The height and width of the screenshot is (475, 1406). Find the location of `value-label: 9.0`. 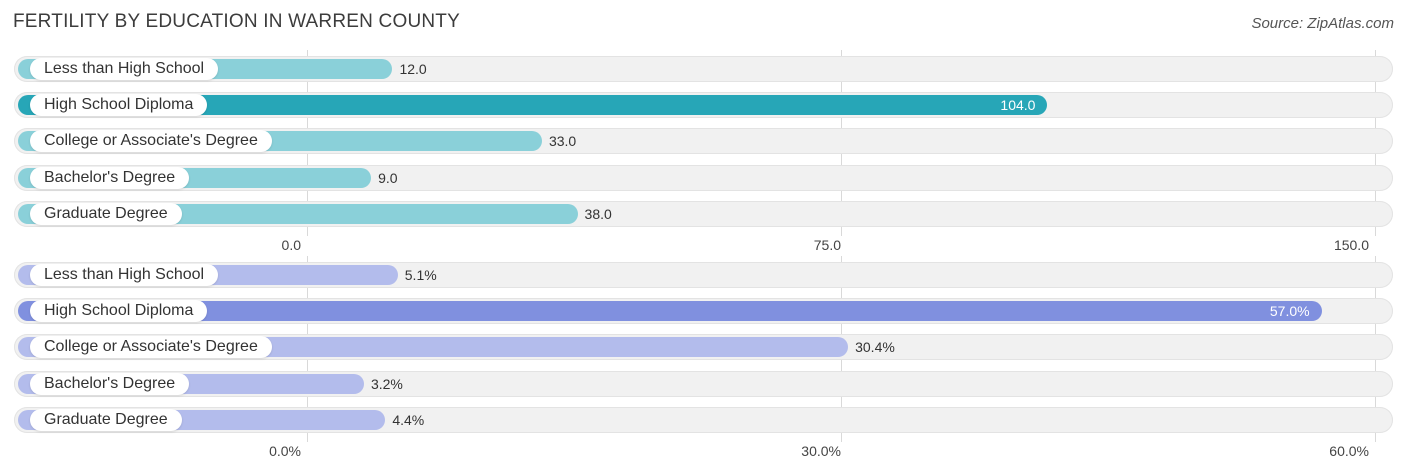

value-label: 9.0 is located at coordinates (388, 178).